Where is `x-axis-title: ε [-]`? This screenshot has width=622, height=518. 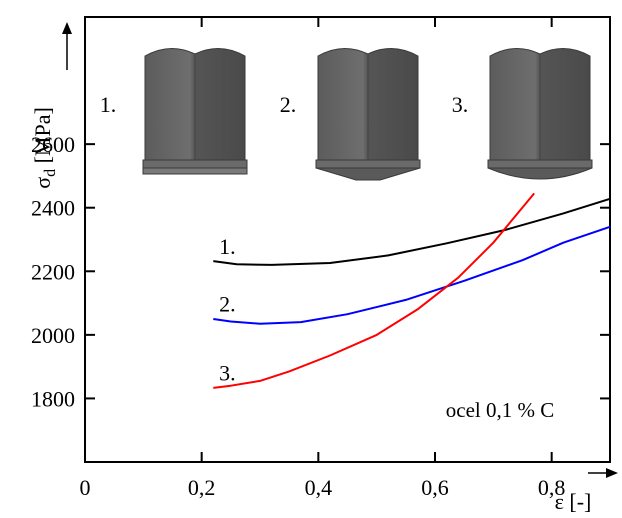 x-axis-title: ε [-] is located at coordinates (573, 501).